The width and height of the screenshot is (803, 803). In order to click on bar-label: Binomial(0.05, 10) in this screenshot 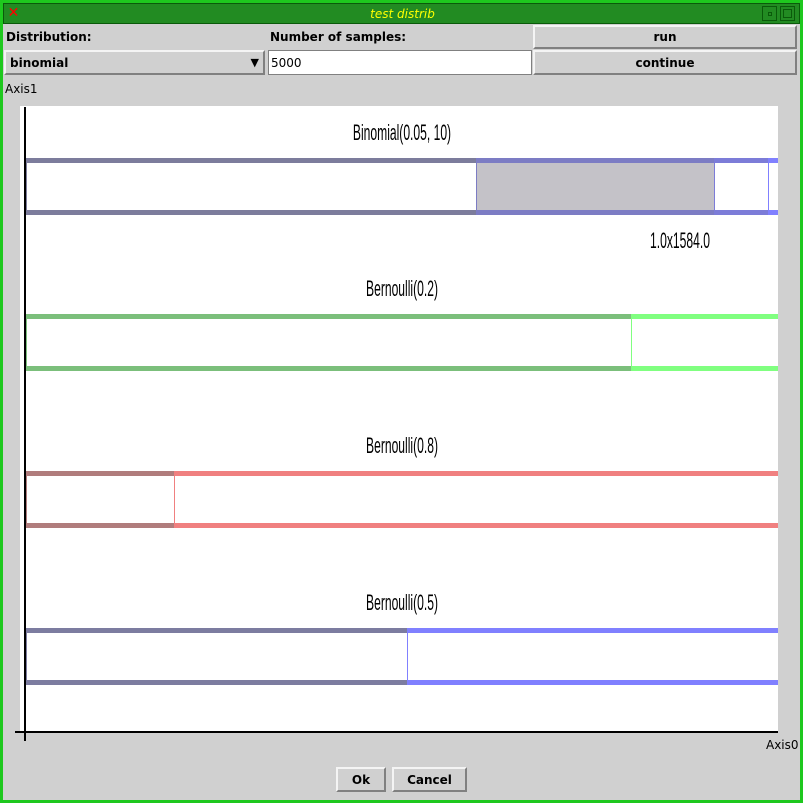, I will do `click(402, 132)`.